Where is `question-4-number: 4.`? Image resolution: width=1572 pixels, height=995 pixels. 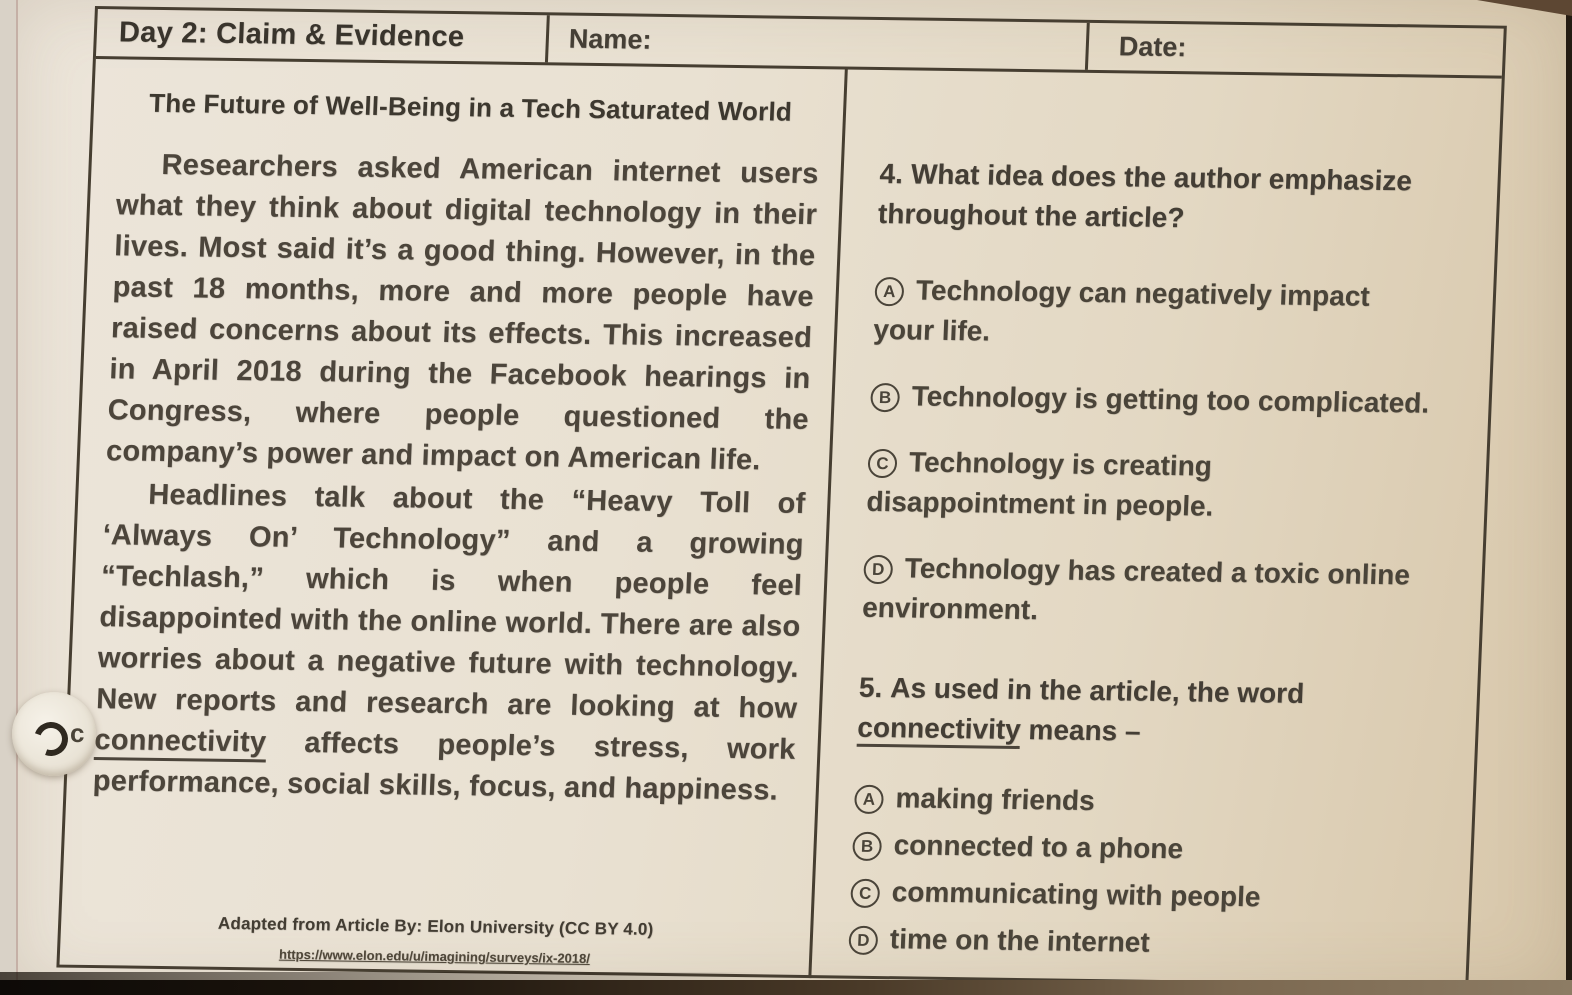
question-4-number: 4. is located at coordinates (891, 173).